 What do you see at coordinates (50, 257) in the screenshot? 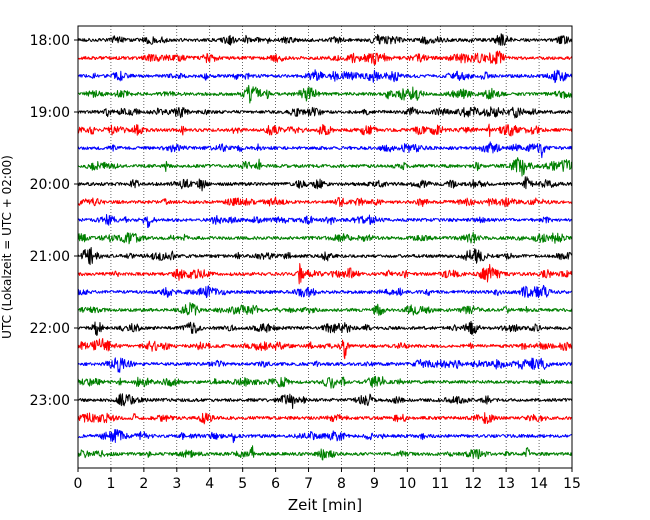
I see `y-tick-label-3: 21:00` at bounding box center [50, 257].